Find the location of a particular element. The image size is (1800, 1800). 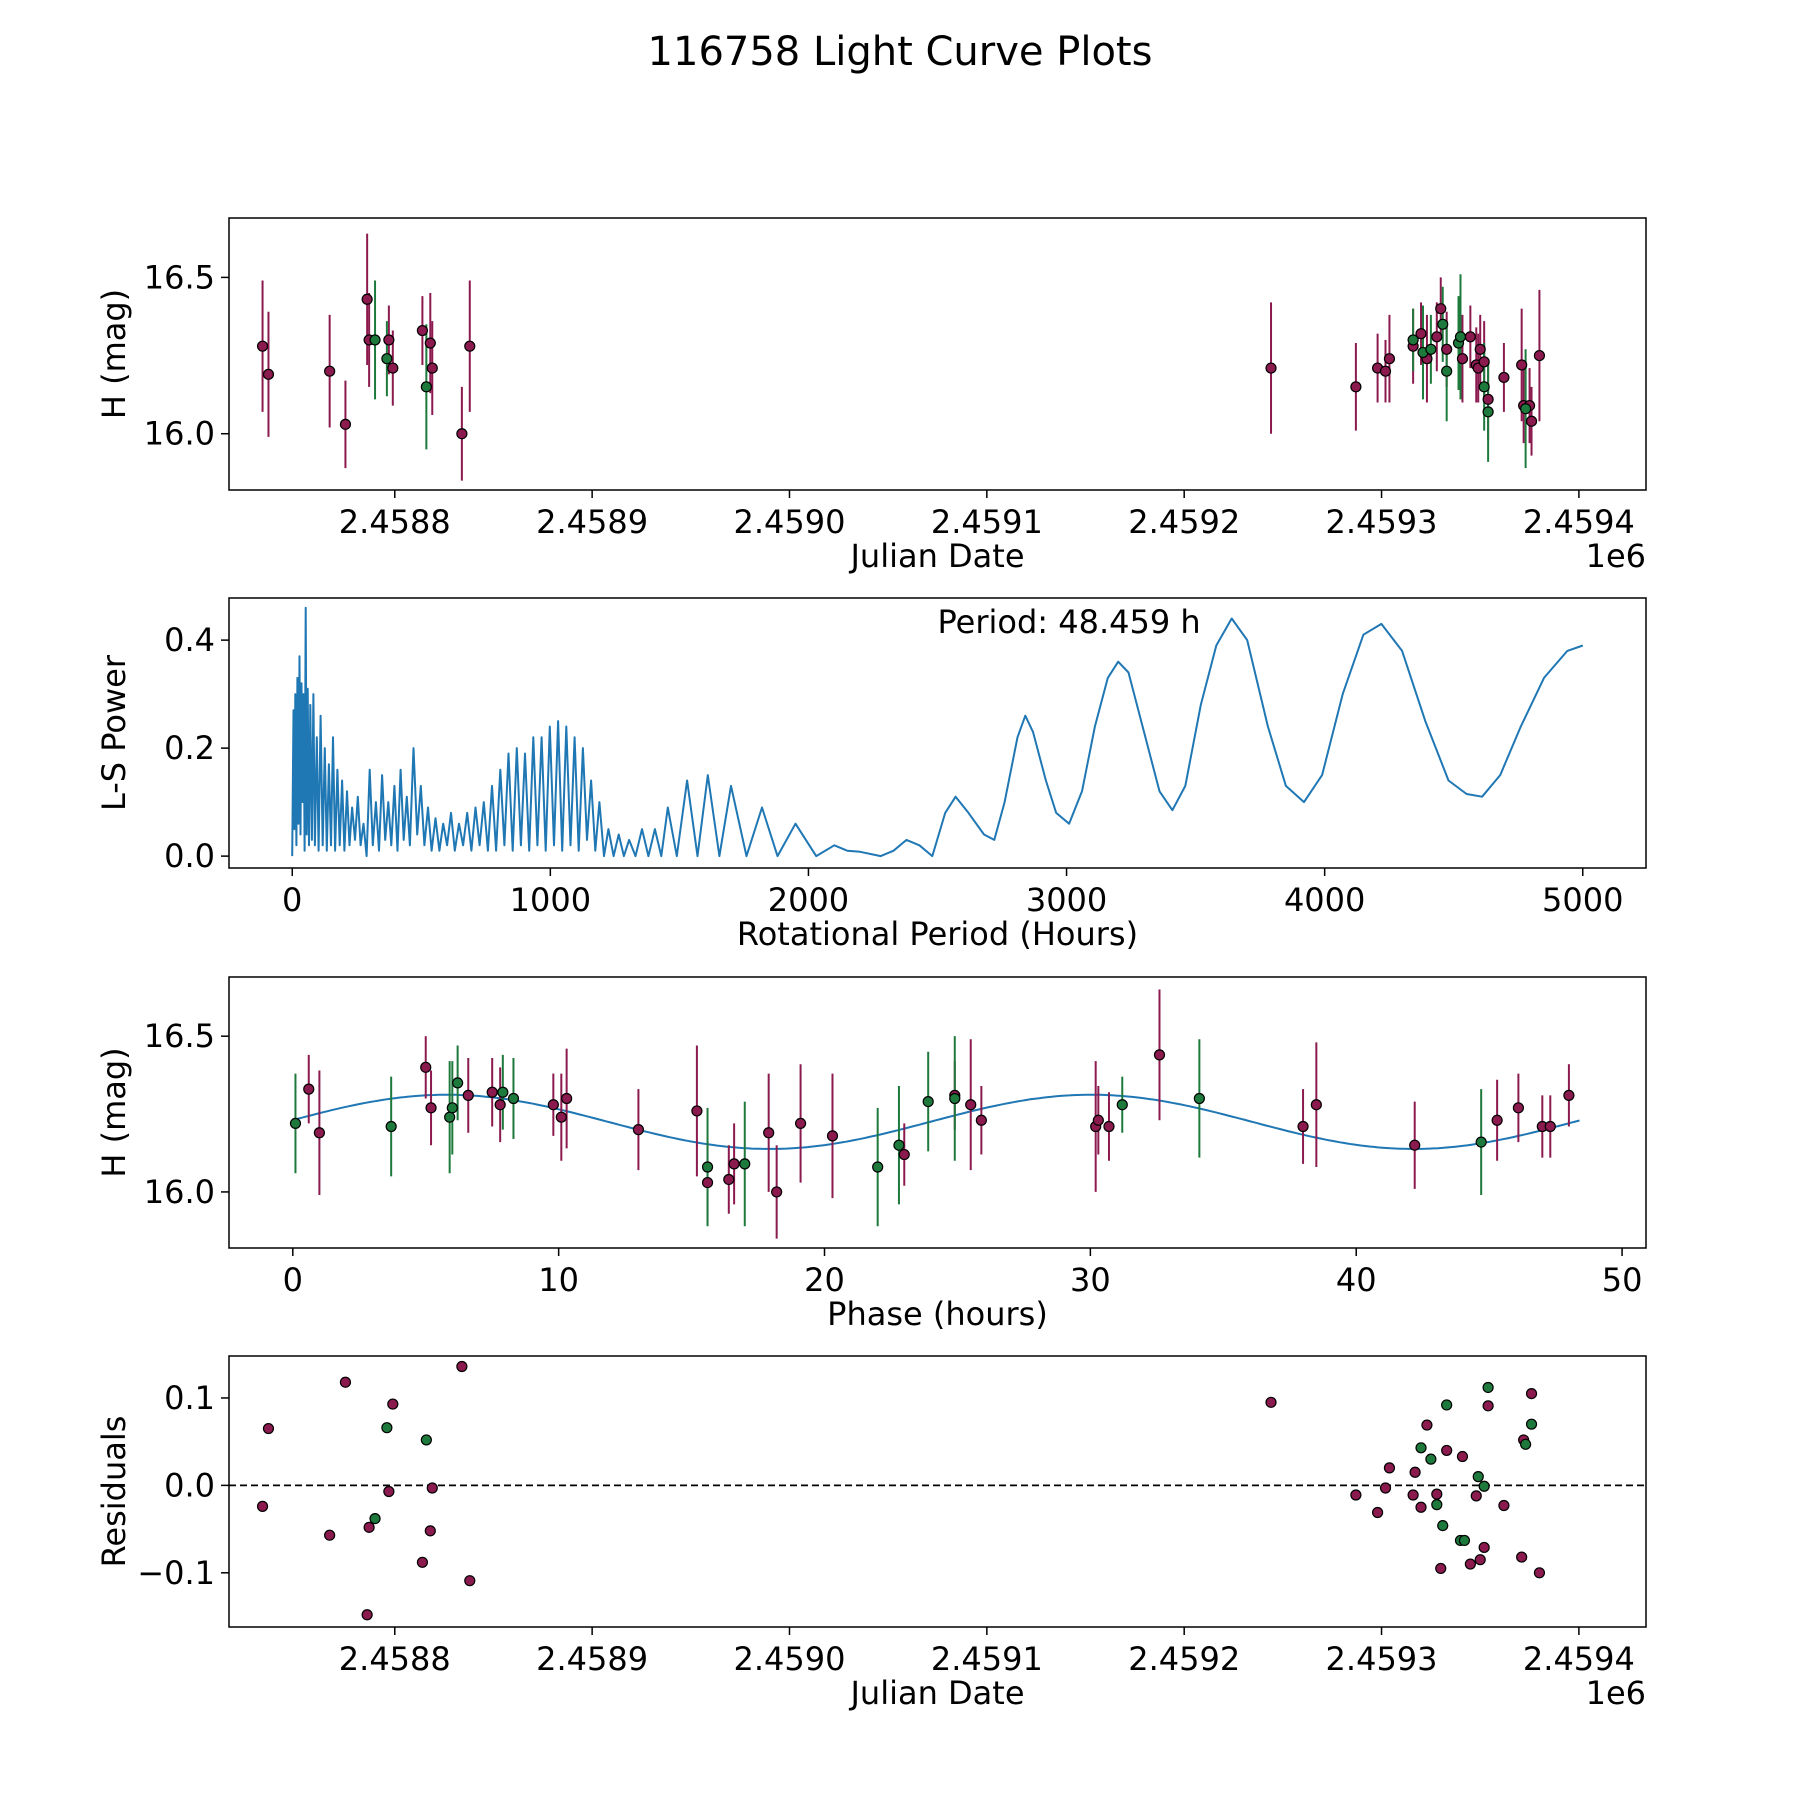

y-axis-label: H (mag) is located at coordinates (114, 354).